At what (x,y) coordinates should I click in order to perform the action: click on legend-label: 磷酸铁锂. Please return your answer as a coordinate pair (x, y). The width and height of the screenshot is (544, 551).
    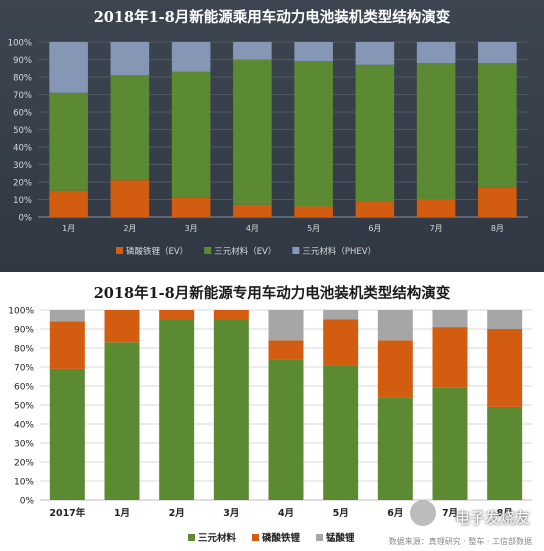
    Looking at the image, I should click on (281, 538).